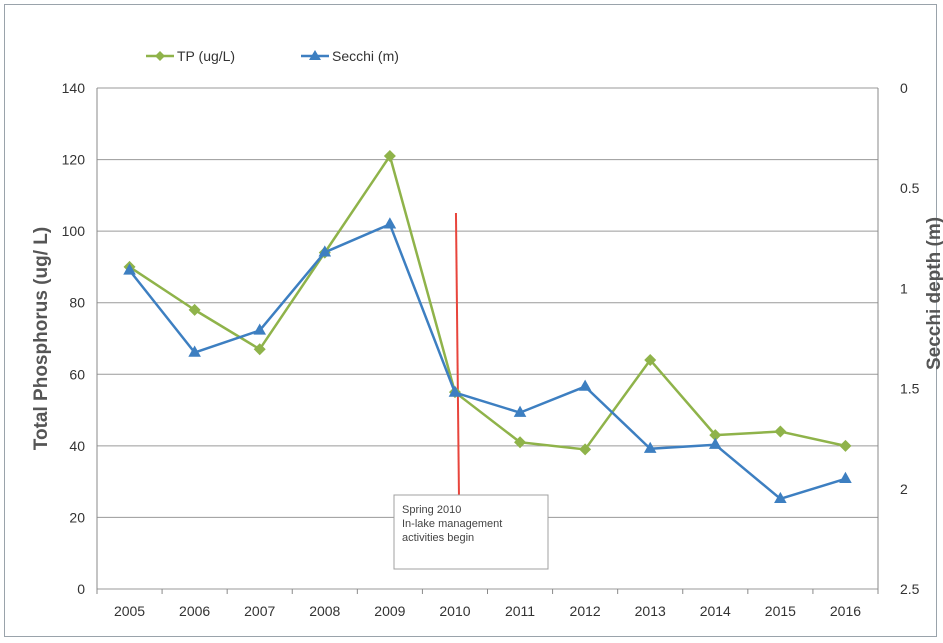 This screenshot has width=943, height=643. I want to click on x-tick-label: 2006, so click(194, 611).